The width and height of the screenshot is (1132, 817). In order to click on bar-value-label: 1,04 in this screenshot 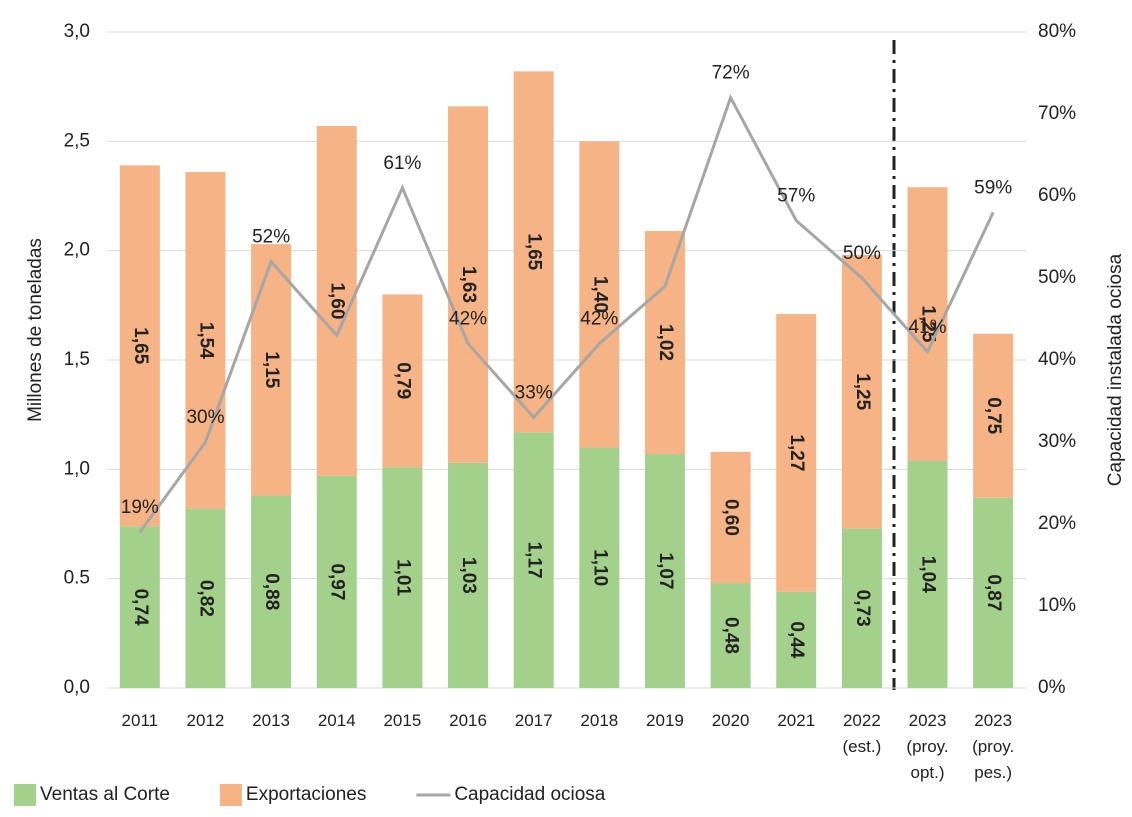, I will do `click(928, 574)`.